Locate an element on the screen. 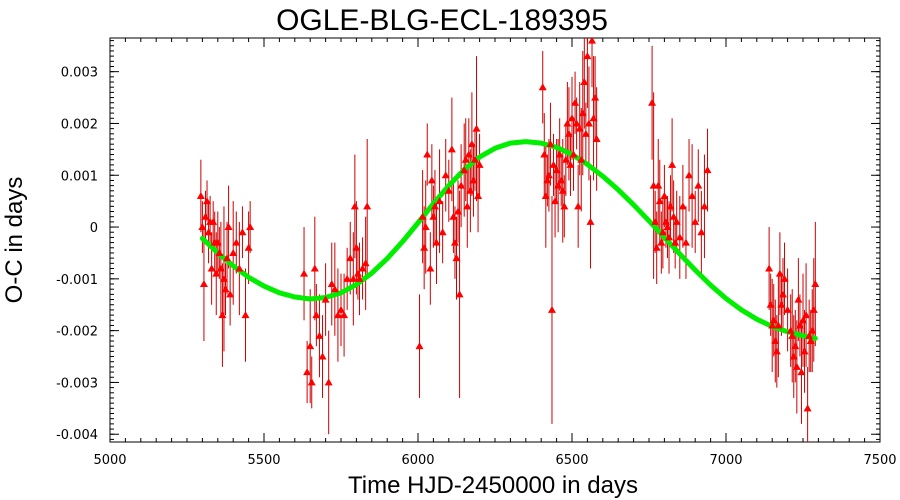 The height and width of the screenshot is (500, 900). x-tick-label: 7500 is located at coordinates (879, 460).